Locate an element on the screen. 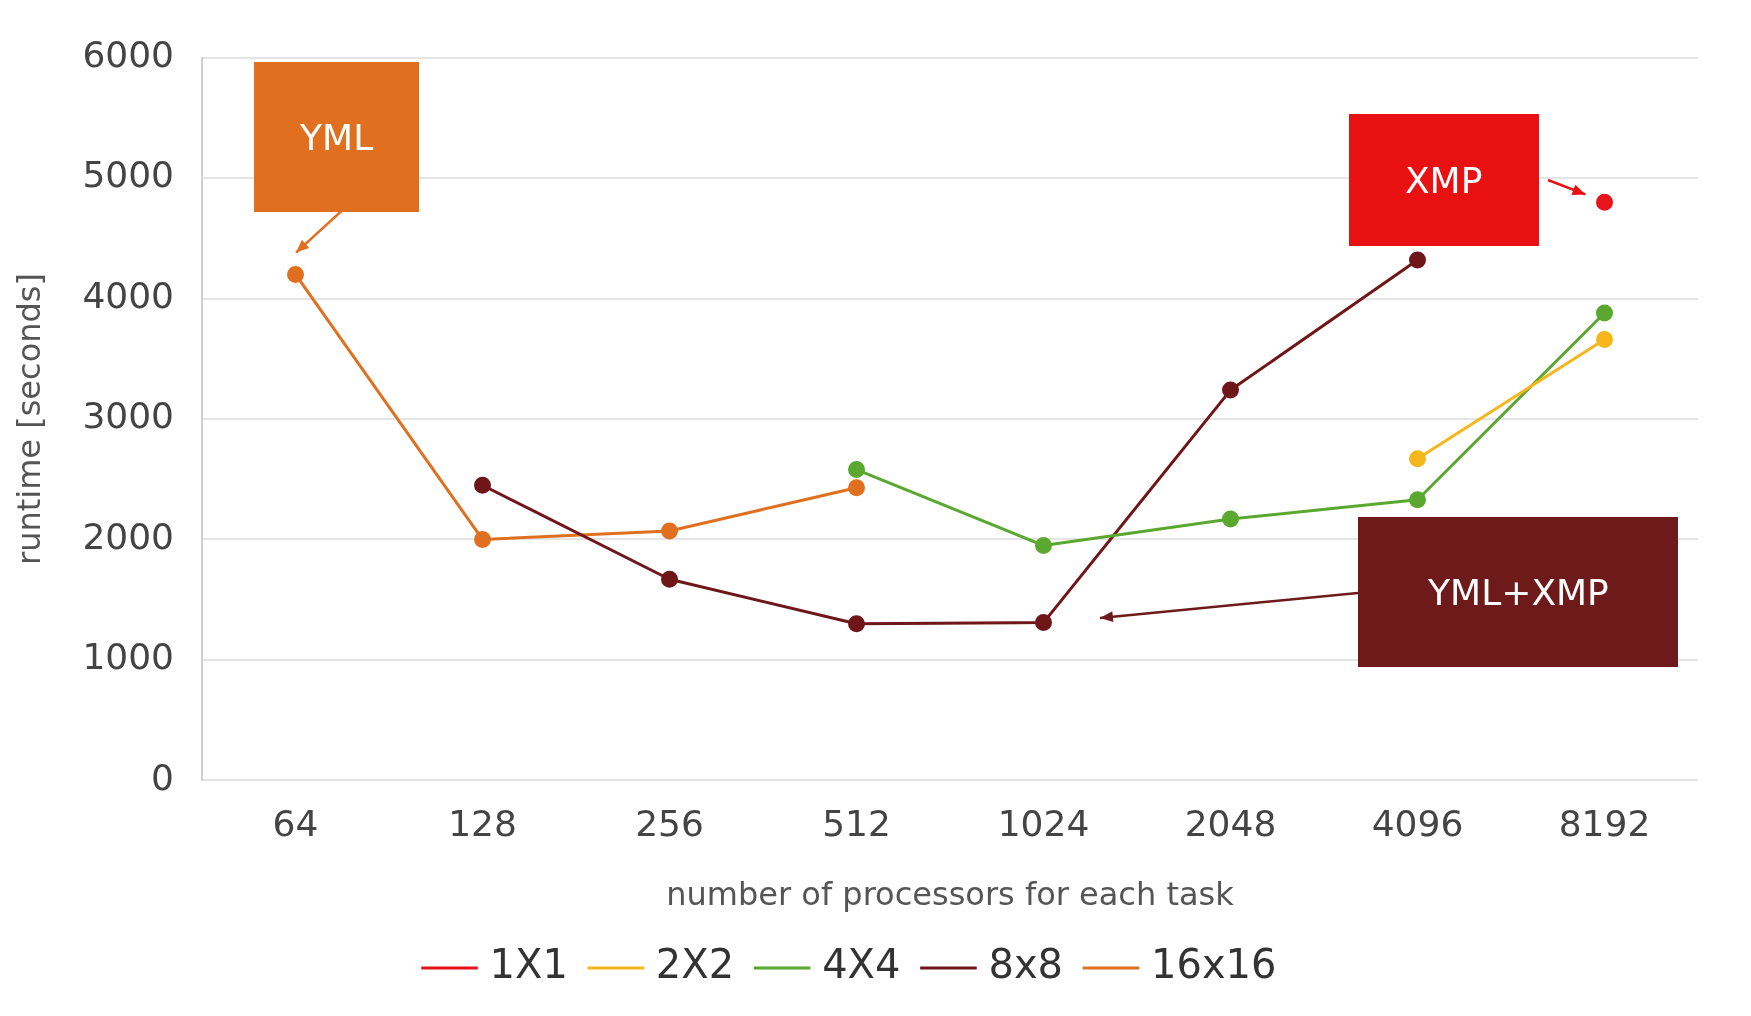 This screenshot has width=1751, height=1016. y-tick-label: 5000 is located at coordinates (128, 175).